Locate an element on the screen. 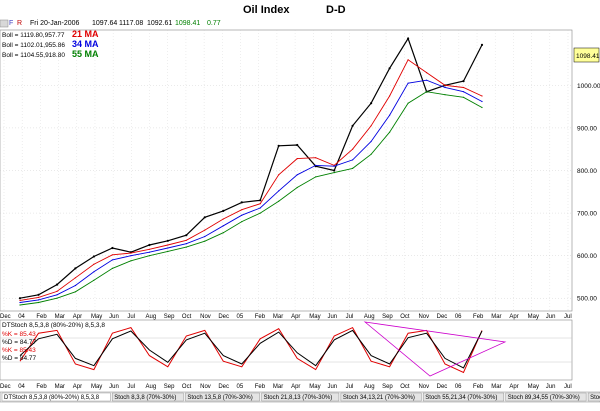 The height and width of the screenshot is (411, 600). y-tick-label: 500.00 is located at coordinates (587, 299).